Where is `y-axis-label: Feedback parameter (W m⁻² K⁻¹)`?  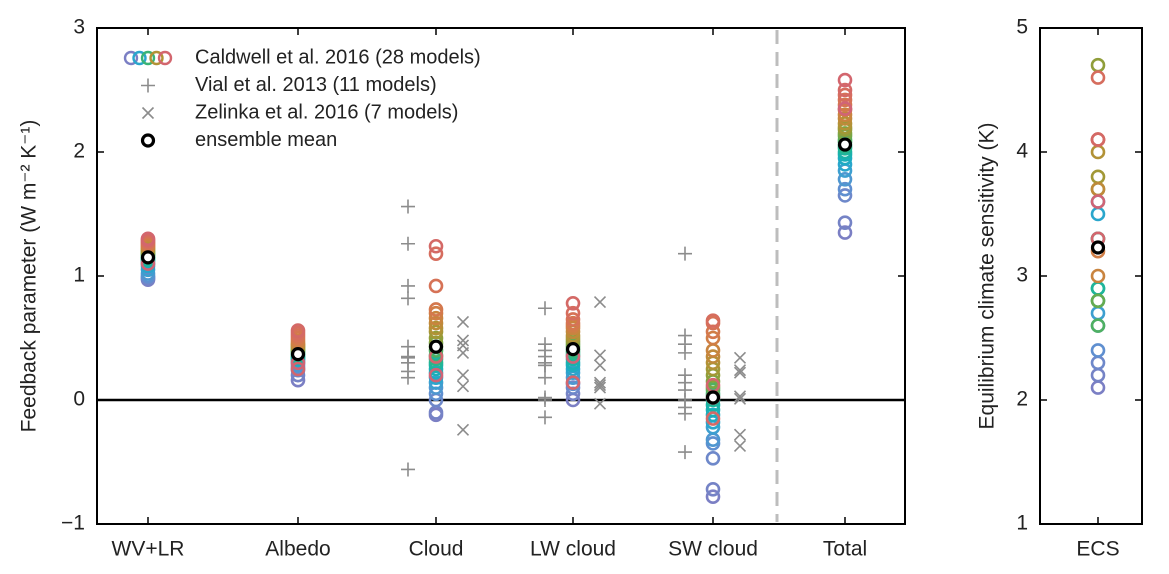 y-axis-label: Feedback parameter (W m⁻² K⁻¹) is located at coordinates (29, 276).